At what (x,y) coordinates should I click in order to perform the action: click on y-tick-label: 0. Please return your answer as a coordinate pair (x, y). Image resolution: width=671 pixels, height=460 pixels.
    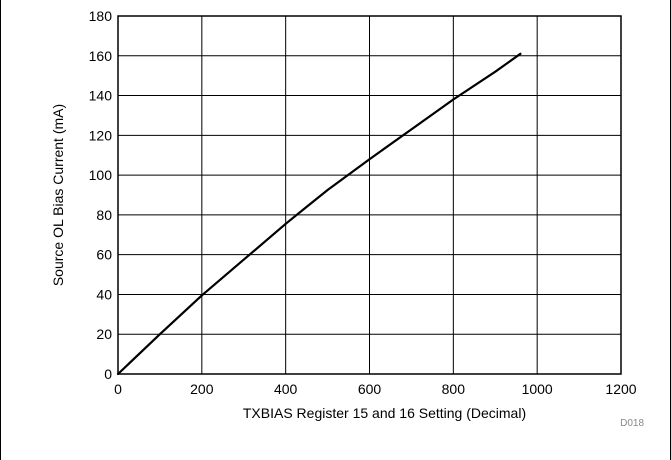
    Looking at the image, I should click on (108, 374).